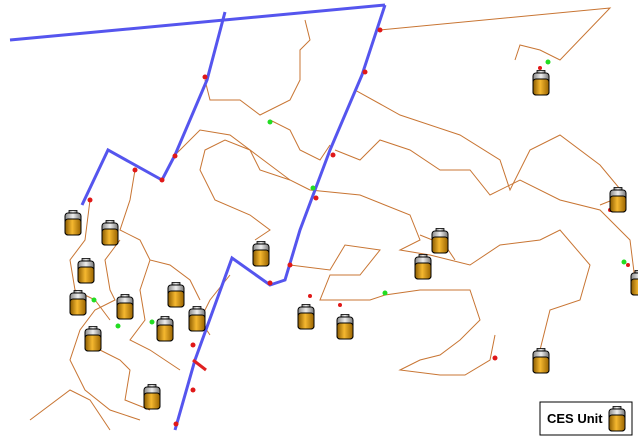 This screenshot has height=440, width=638. What do you see at coordinates (575, 418) in the screenshot?
I see `legend-label: CES Unit` at bounding box center [575, 418].